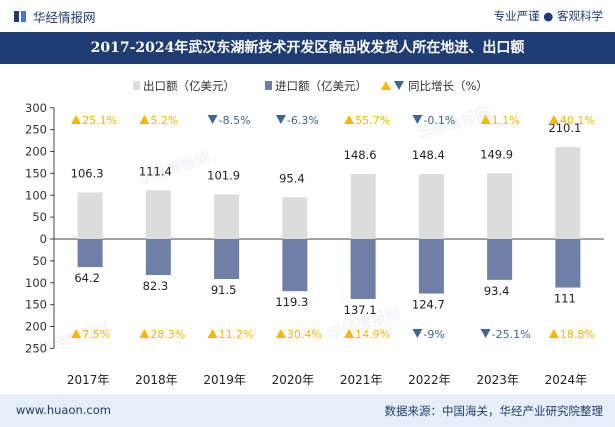 This screenshot has height=427, width=615. I want to click on import-value-label: 119.3, so click(291, 302).